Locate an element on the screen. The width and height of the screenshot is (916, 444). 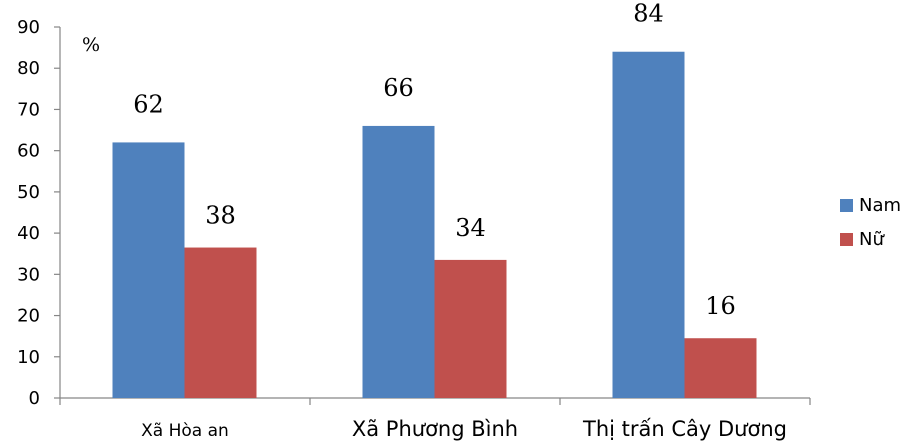
data-label: 16 is located at coordinates (720, 306).